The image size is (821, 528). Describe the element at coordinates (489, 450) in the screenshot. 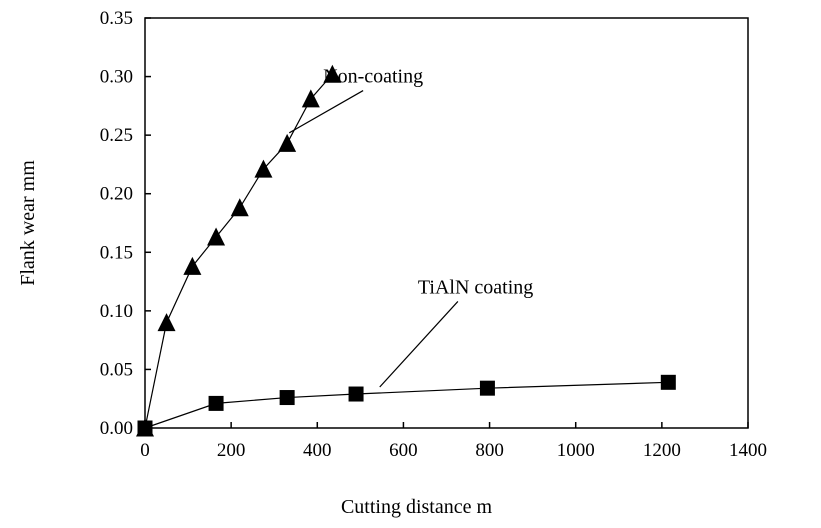

I see `x-tick-label: 800` at that location.